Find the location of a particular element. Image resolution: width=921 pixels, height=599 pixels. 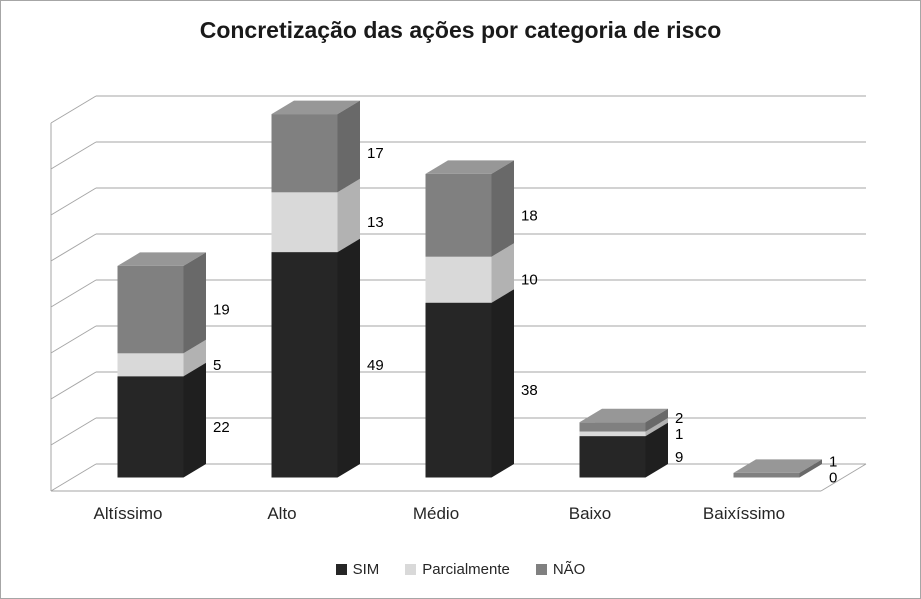

legend-label-sim: SIM is located at coordinates (366, 569).